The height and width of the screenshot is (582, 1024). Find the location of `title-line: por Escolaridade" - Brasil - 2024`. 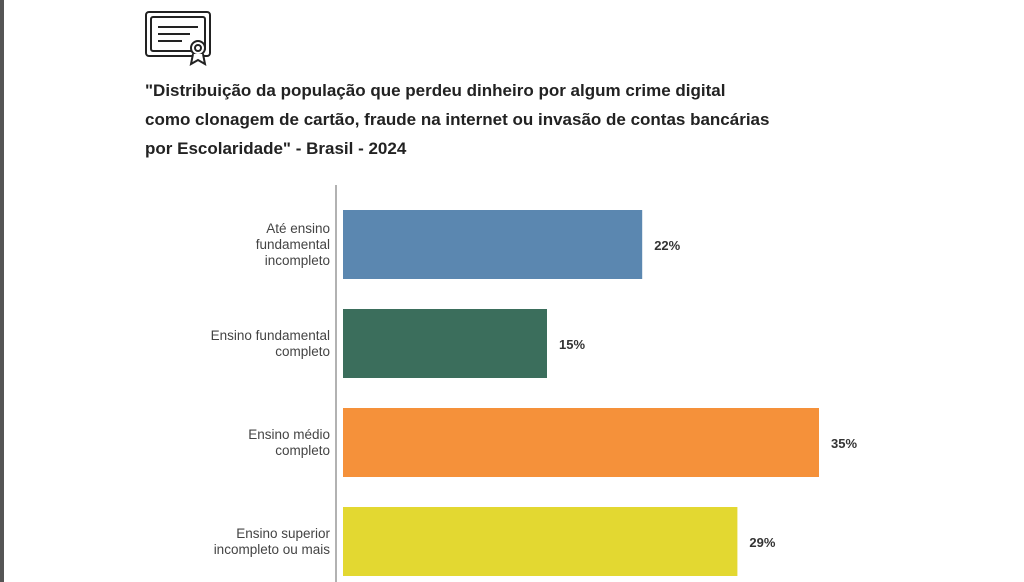

title-line: por Escolaridade" - Brasil - 2024 is located at coordinates (276, 148).